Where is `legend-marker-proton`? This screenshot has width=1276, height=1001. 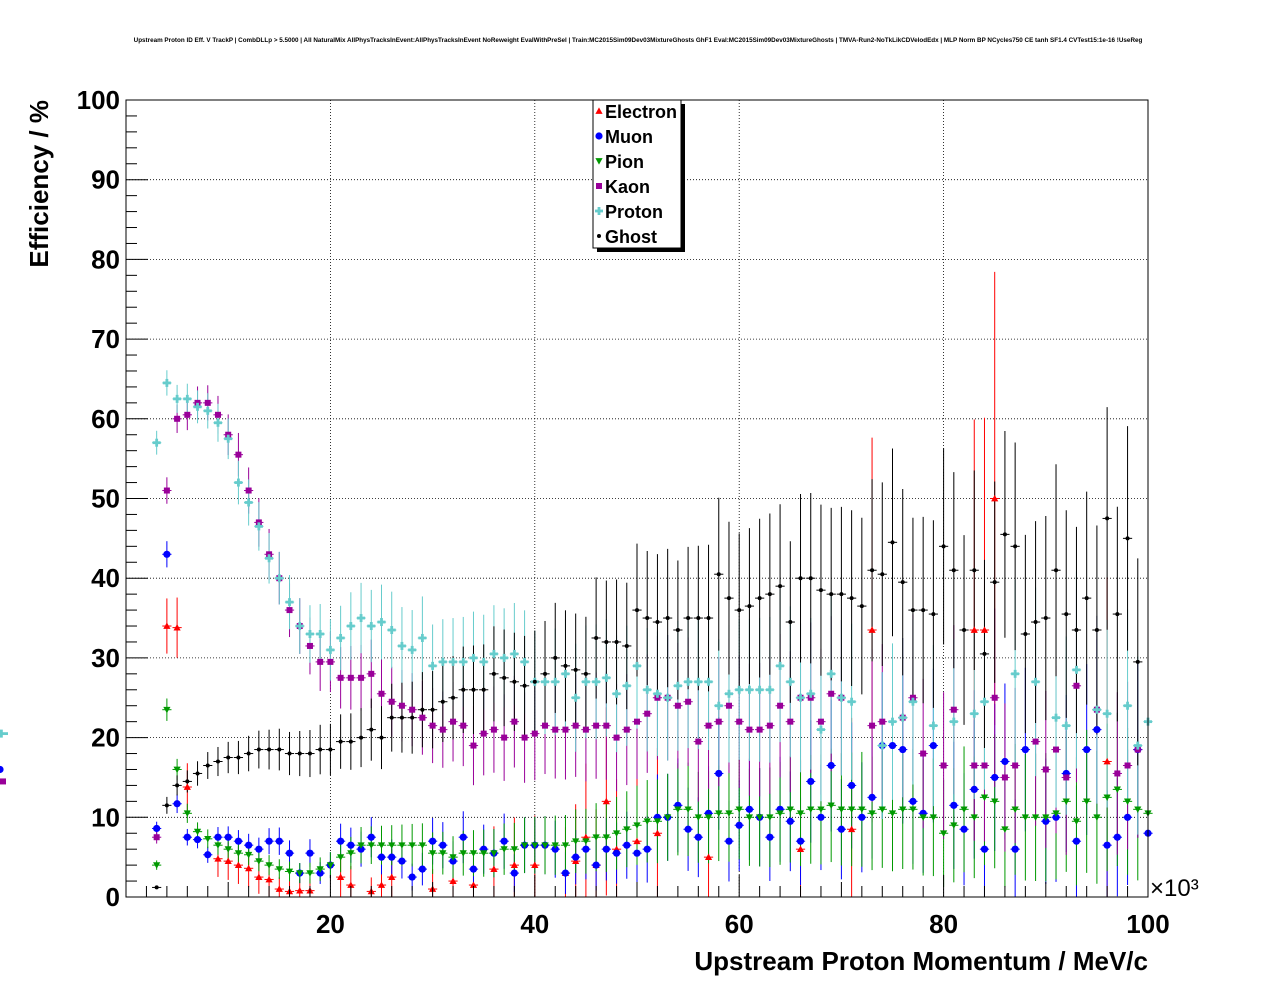
legend-marker-proton is located at coordinates (599, 211).